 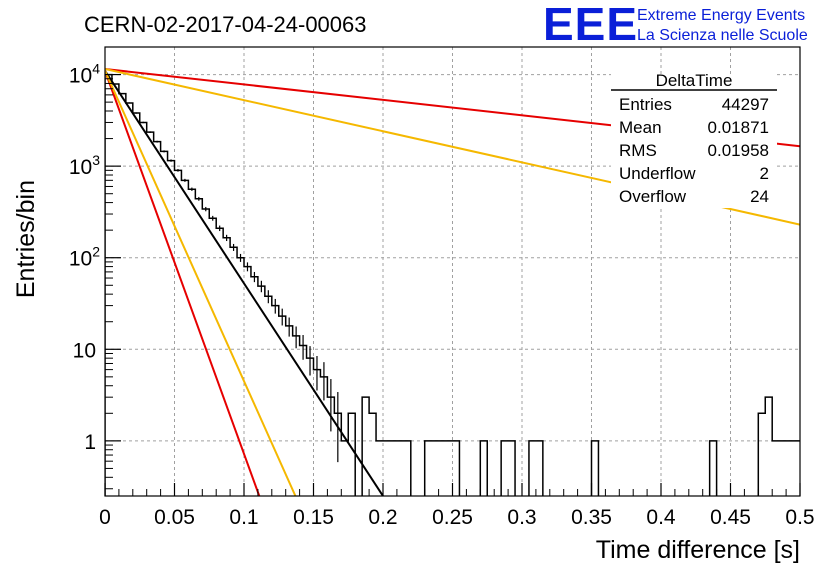 What do you see at coordinates (721, 15) in the screenshot?
I see `logo-line-1: Extreme Energy Events` at bounding box center [721, 15].